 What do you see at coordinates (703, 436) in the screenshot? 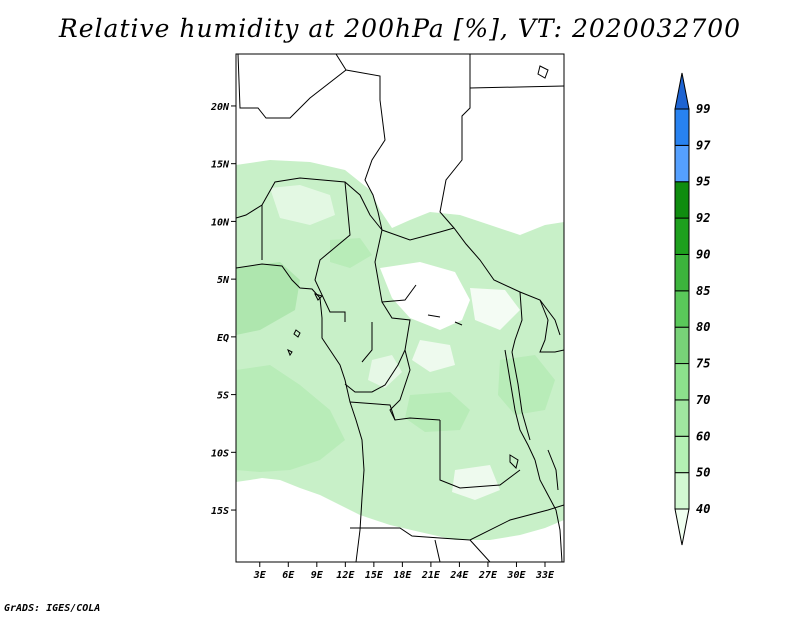
I see `colorbar-label: 60` at bounding box center [703, 436].